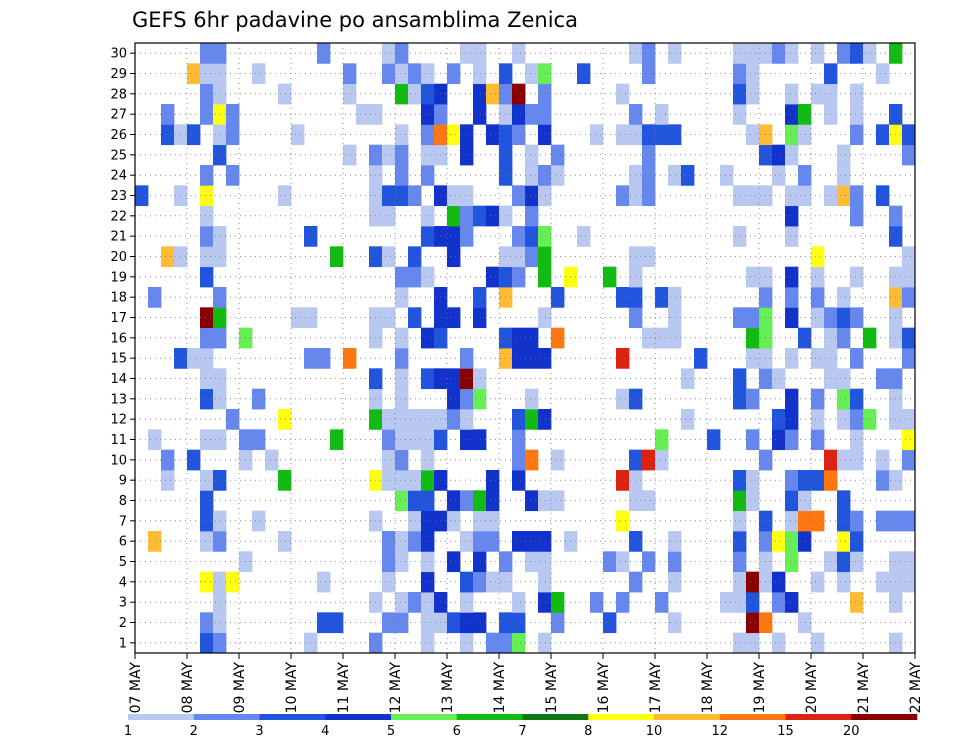  What do you see at coordinates (128, 731) in the screenshot?
I see `color-scale-label: 1` at bounding box center [128, 731].